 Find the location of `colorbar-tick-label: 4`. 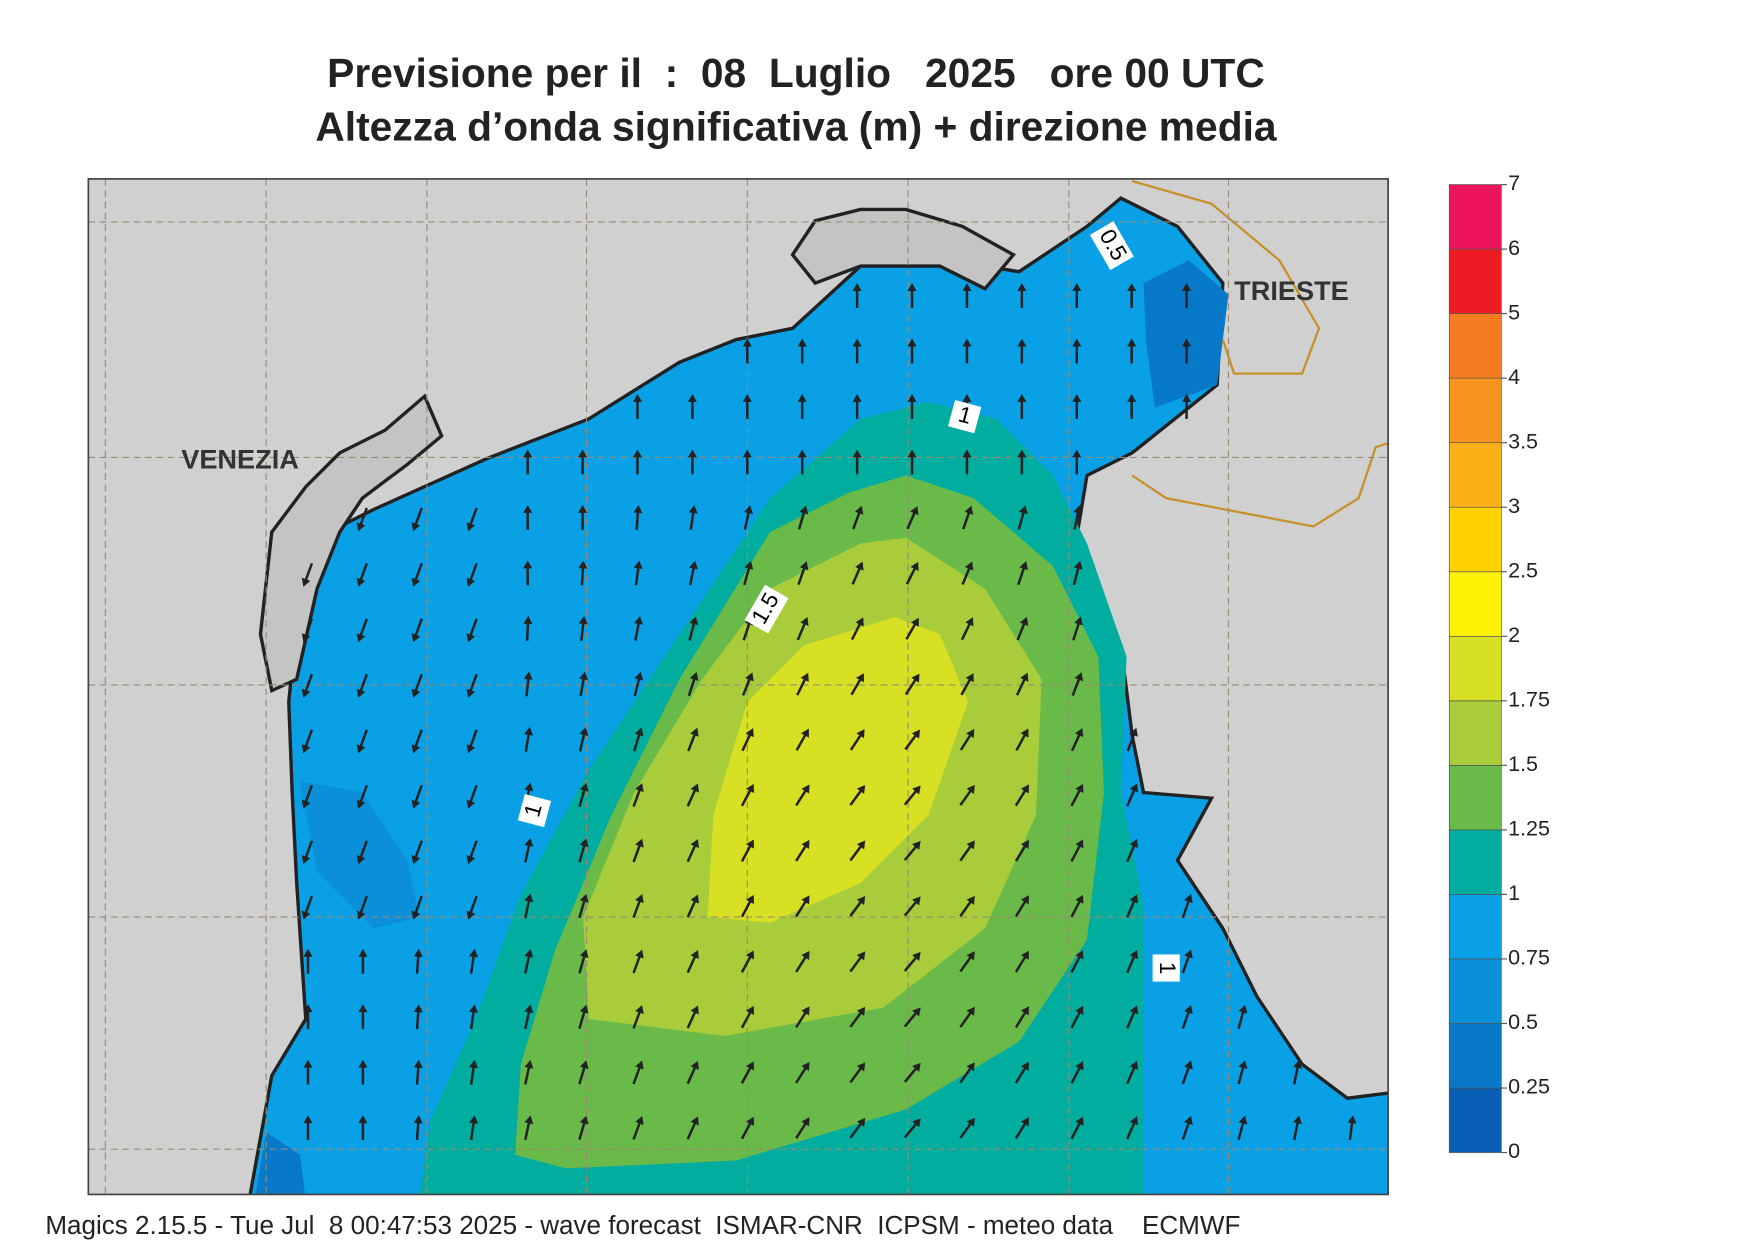

colorbar-tick-label: 4 is located at coordinates (1514, 377).